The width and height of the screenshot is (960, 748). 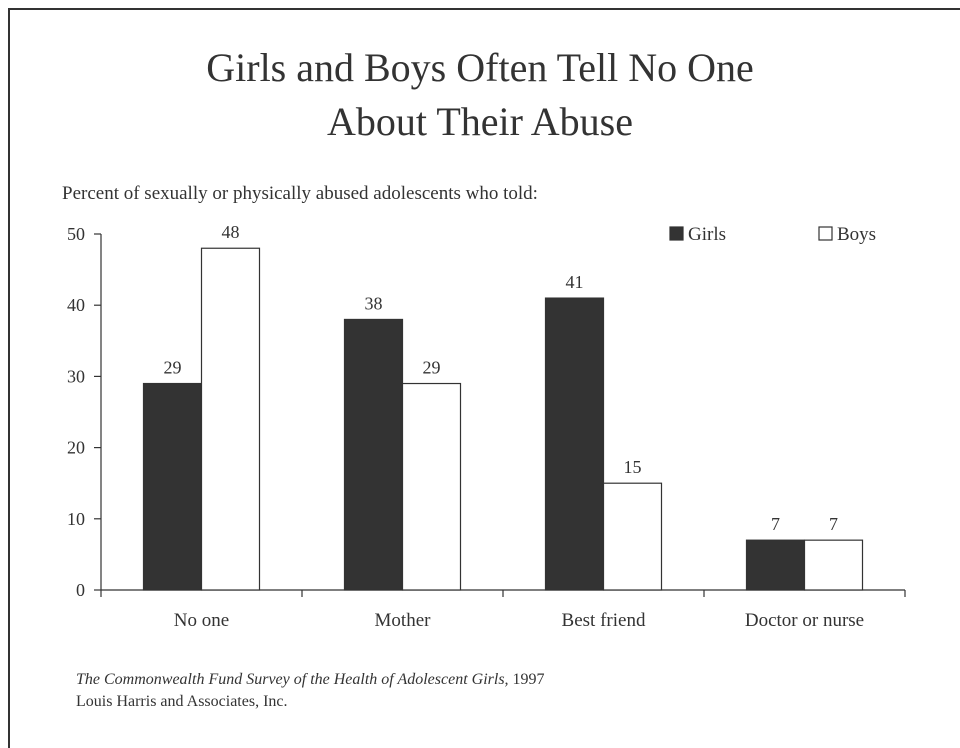 I want to click on x-category-label: No one, so click(x=201, y=620).